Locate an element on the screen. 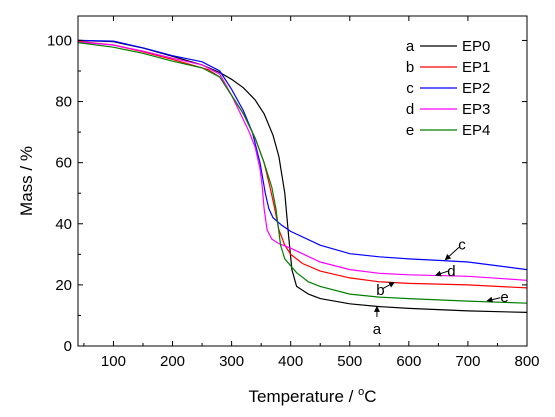 Image resolution: width=555 pixels, height=417 pixels. legend-label: EP0 is located at coordinates (476, 46).